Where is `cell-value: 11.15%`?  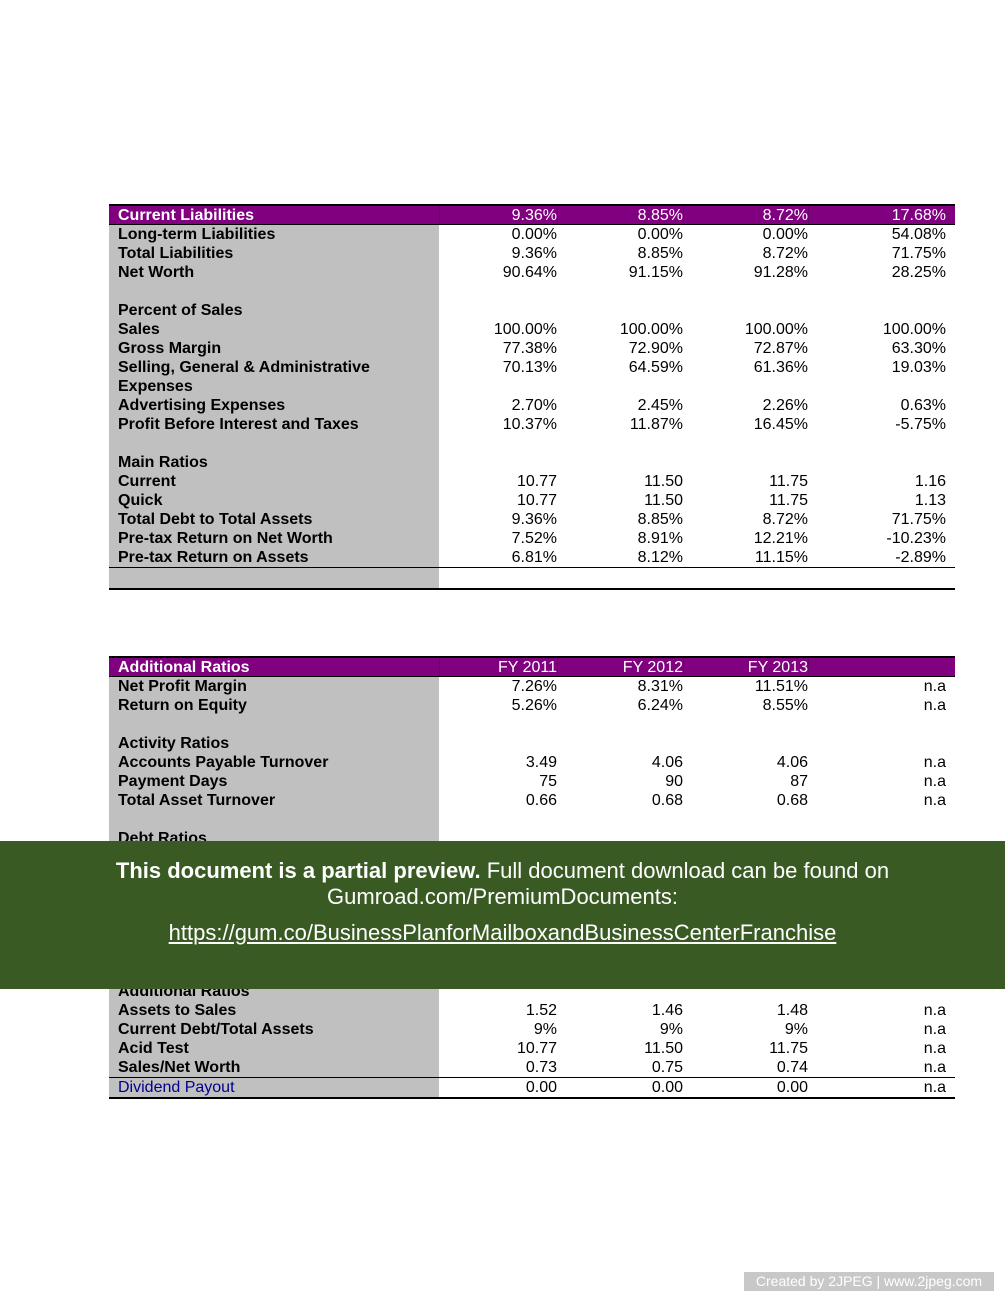 cell-value: 11.15% is located at coordinates (781, 557).